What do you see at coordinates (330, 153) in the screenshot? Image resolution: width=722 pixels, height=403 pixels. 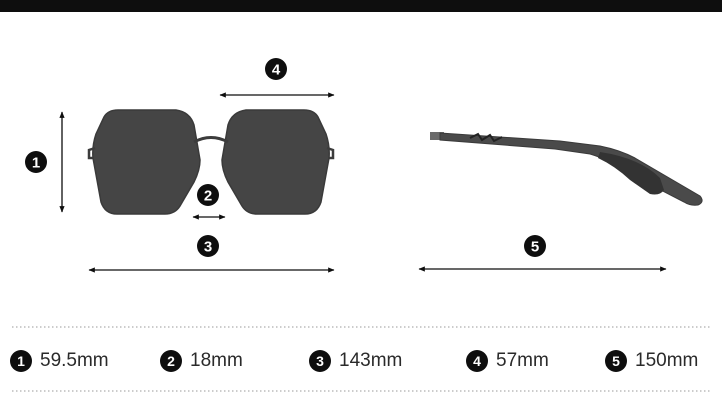 I see `right-endpiece` at bounding box center [330, 153].